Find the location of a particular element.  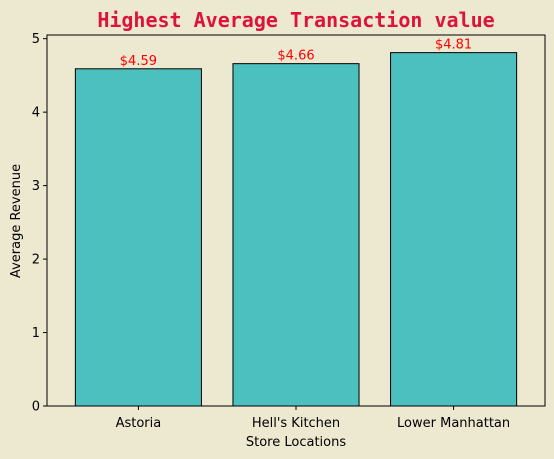

chart-title: Highest Average Transaction value is located at coordinates (295, 20).